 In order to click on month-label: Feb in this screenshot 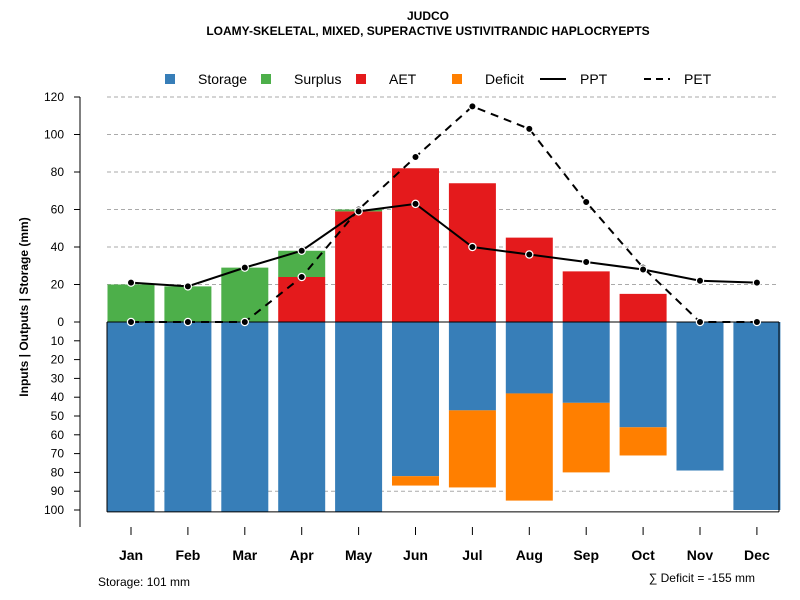, I will do `click(187, 555)`.